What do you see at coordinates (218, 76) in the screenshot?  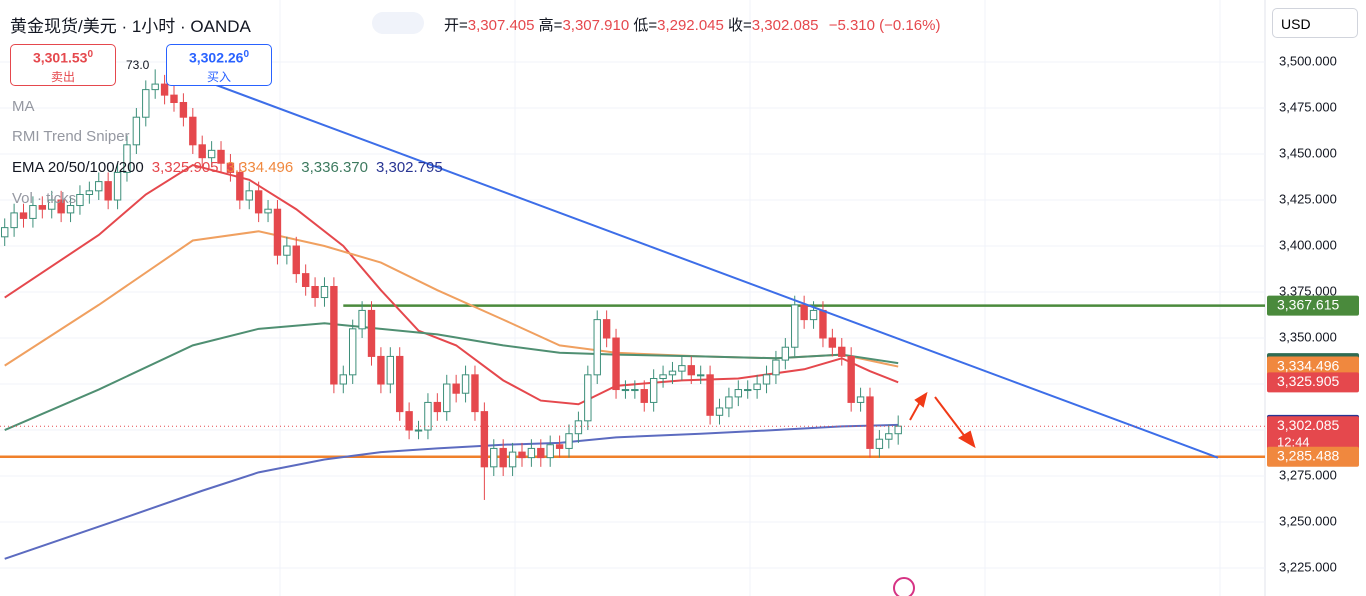 I see `buy-label: 买入` at bounding box center [218, 76].